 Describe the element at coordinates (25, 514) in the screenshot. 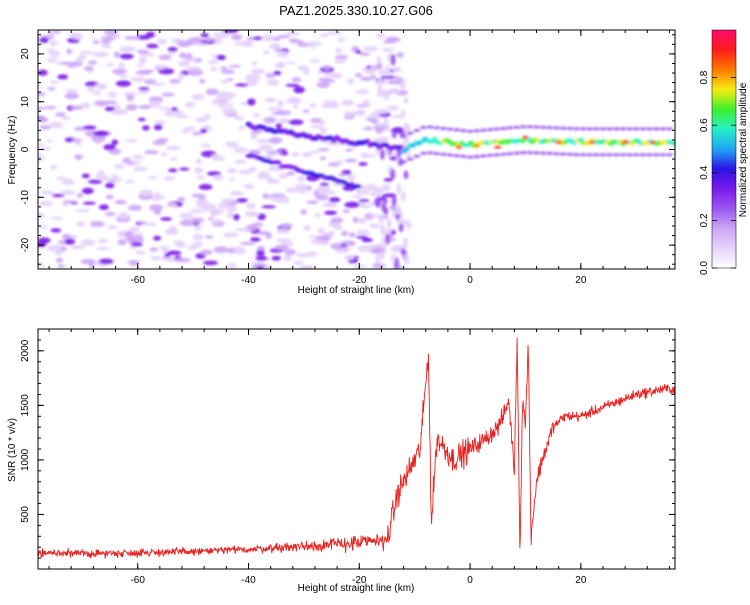

I see `y-tick-label: 500` at that location.